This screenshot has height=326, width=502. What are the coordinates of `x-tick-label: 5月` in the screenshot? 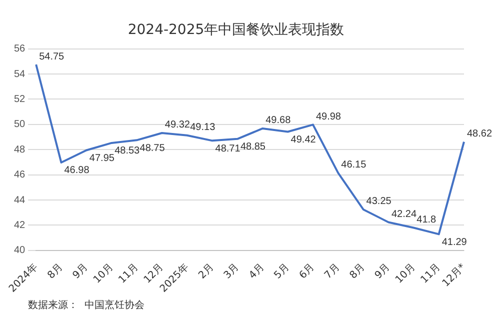 It's located at (282, 272).